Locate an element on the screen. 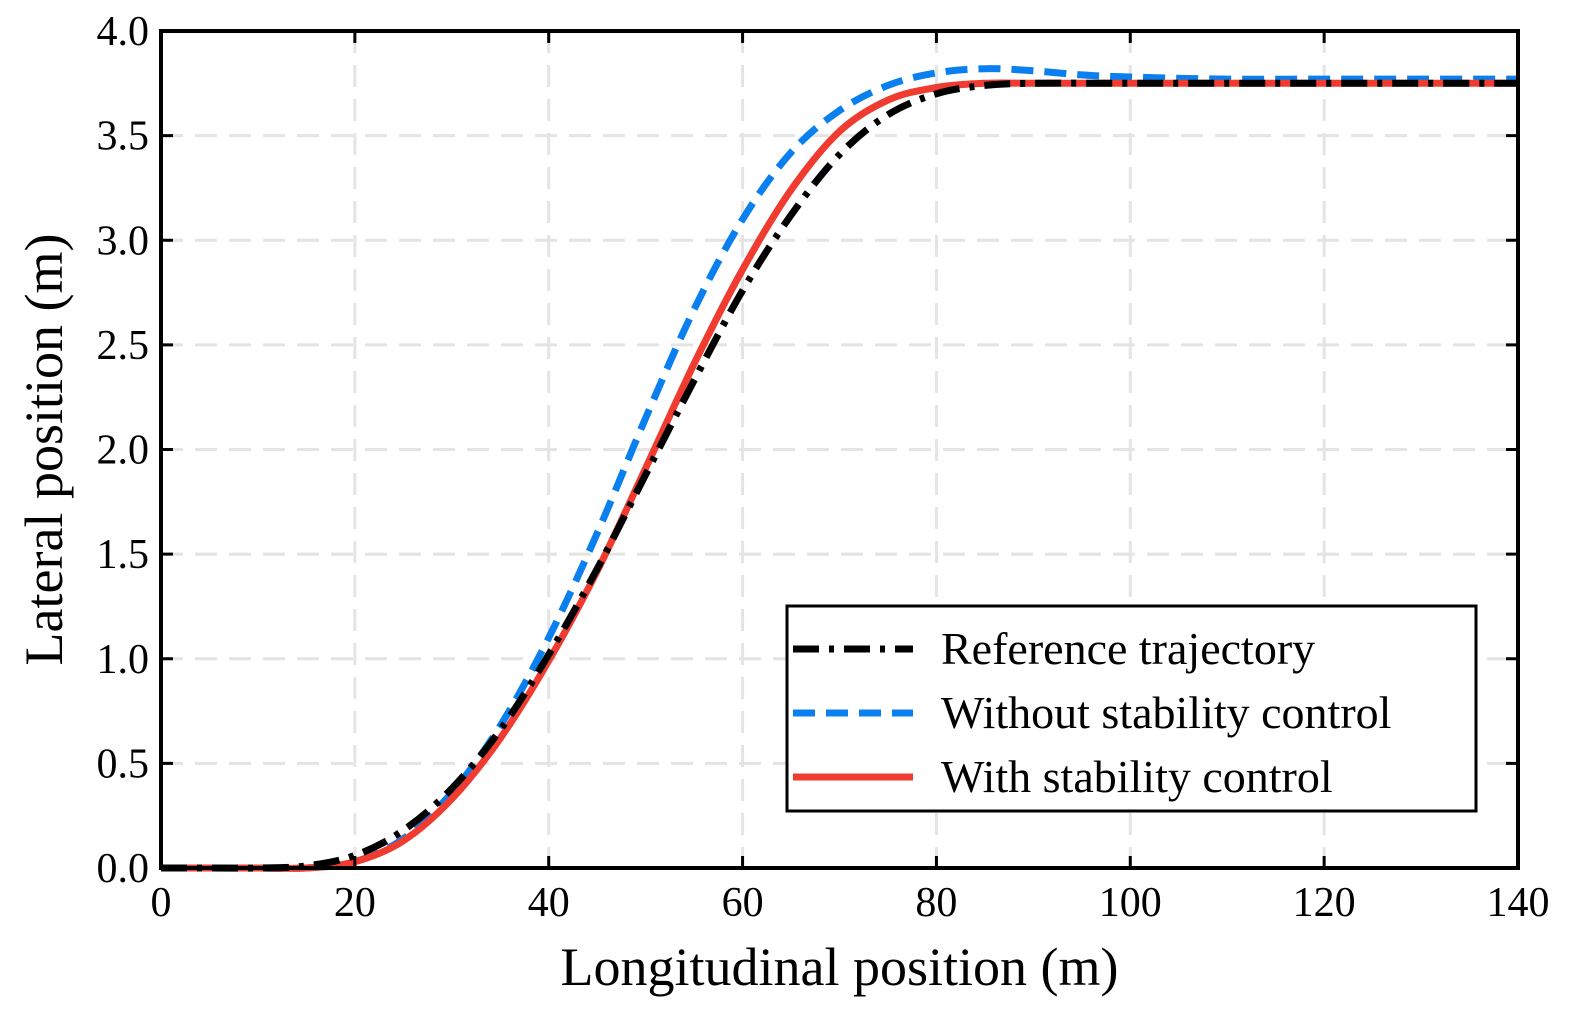  x-axis-label: Longitudinal position (m) is located at coordinates (840, 967).